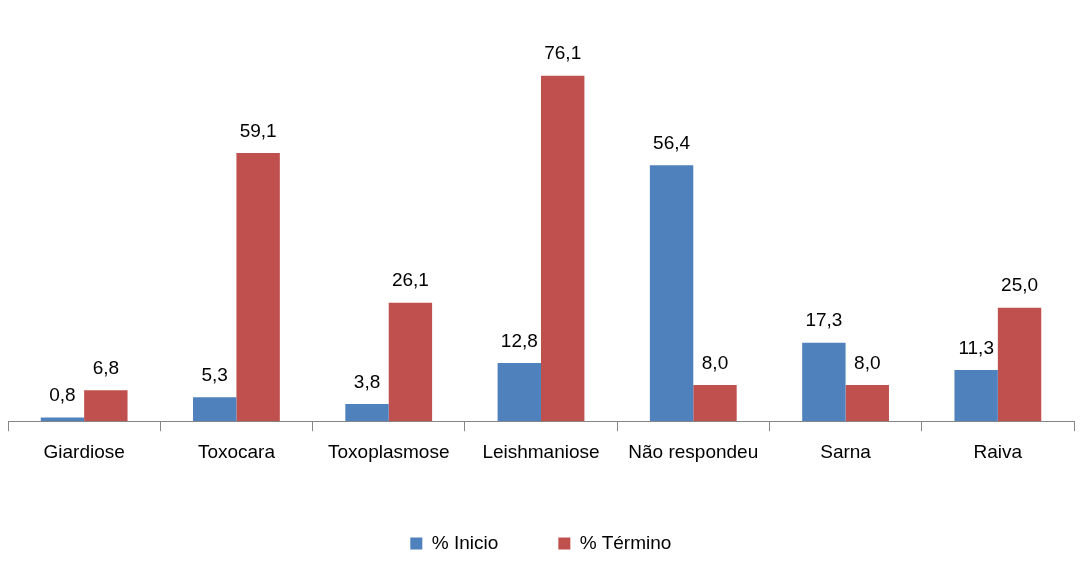 Image resolution: width=1088 pixels, height=571 pixels. I want to click on x-tick-label: Toxocara, so click(236, 451).